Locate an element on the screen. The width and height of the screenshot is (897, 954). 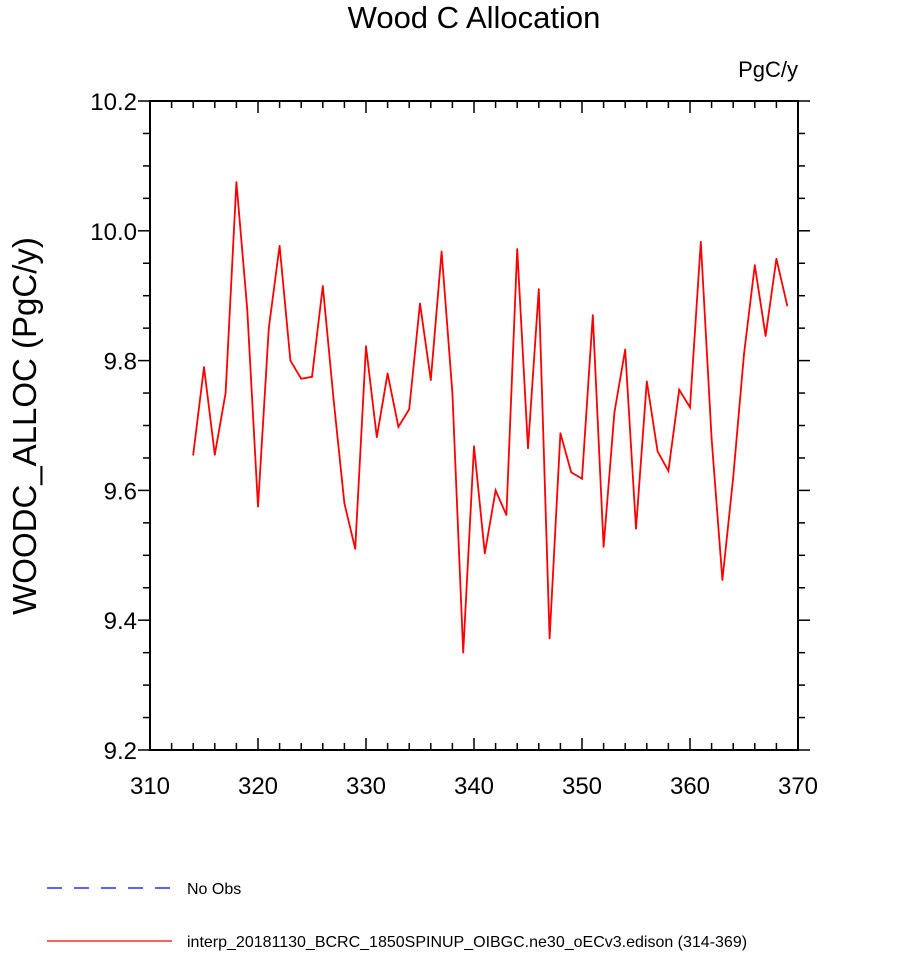
y-tick-label: 10.2 is located at coordinates (113, 102).